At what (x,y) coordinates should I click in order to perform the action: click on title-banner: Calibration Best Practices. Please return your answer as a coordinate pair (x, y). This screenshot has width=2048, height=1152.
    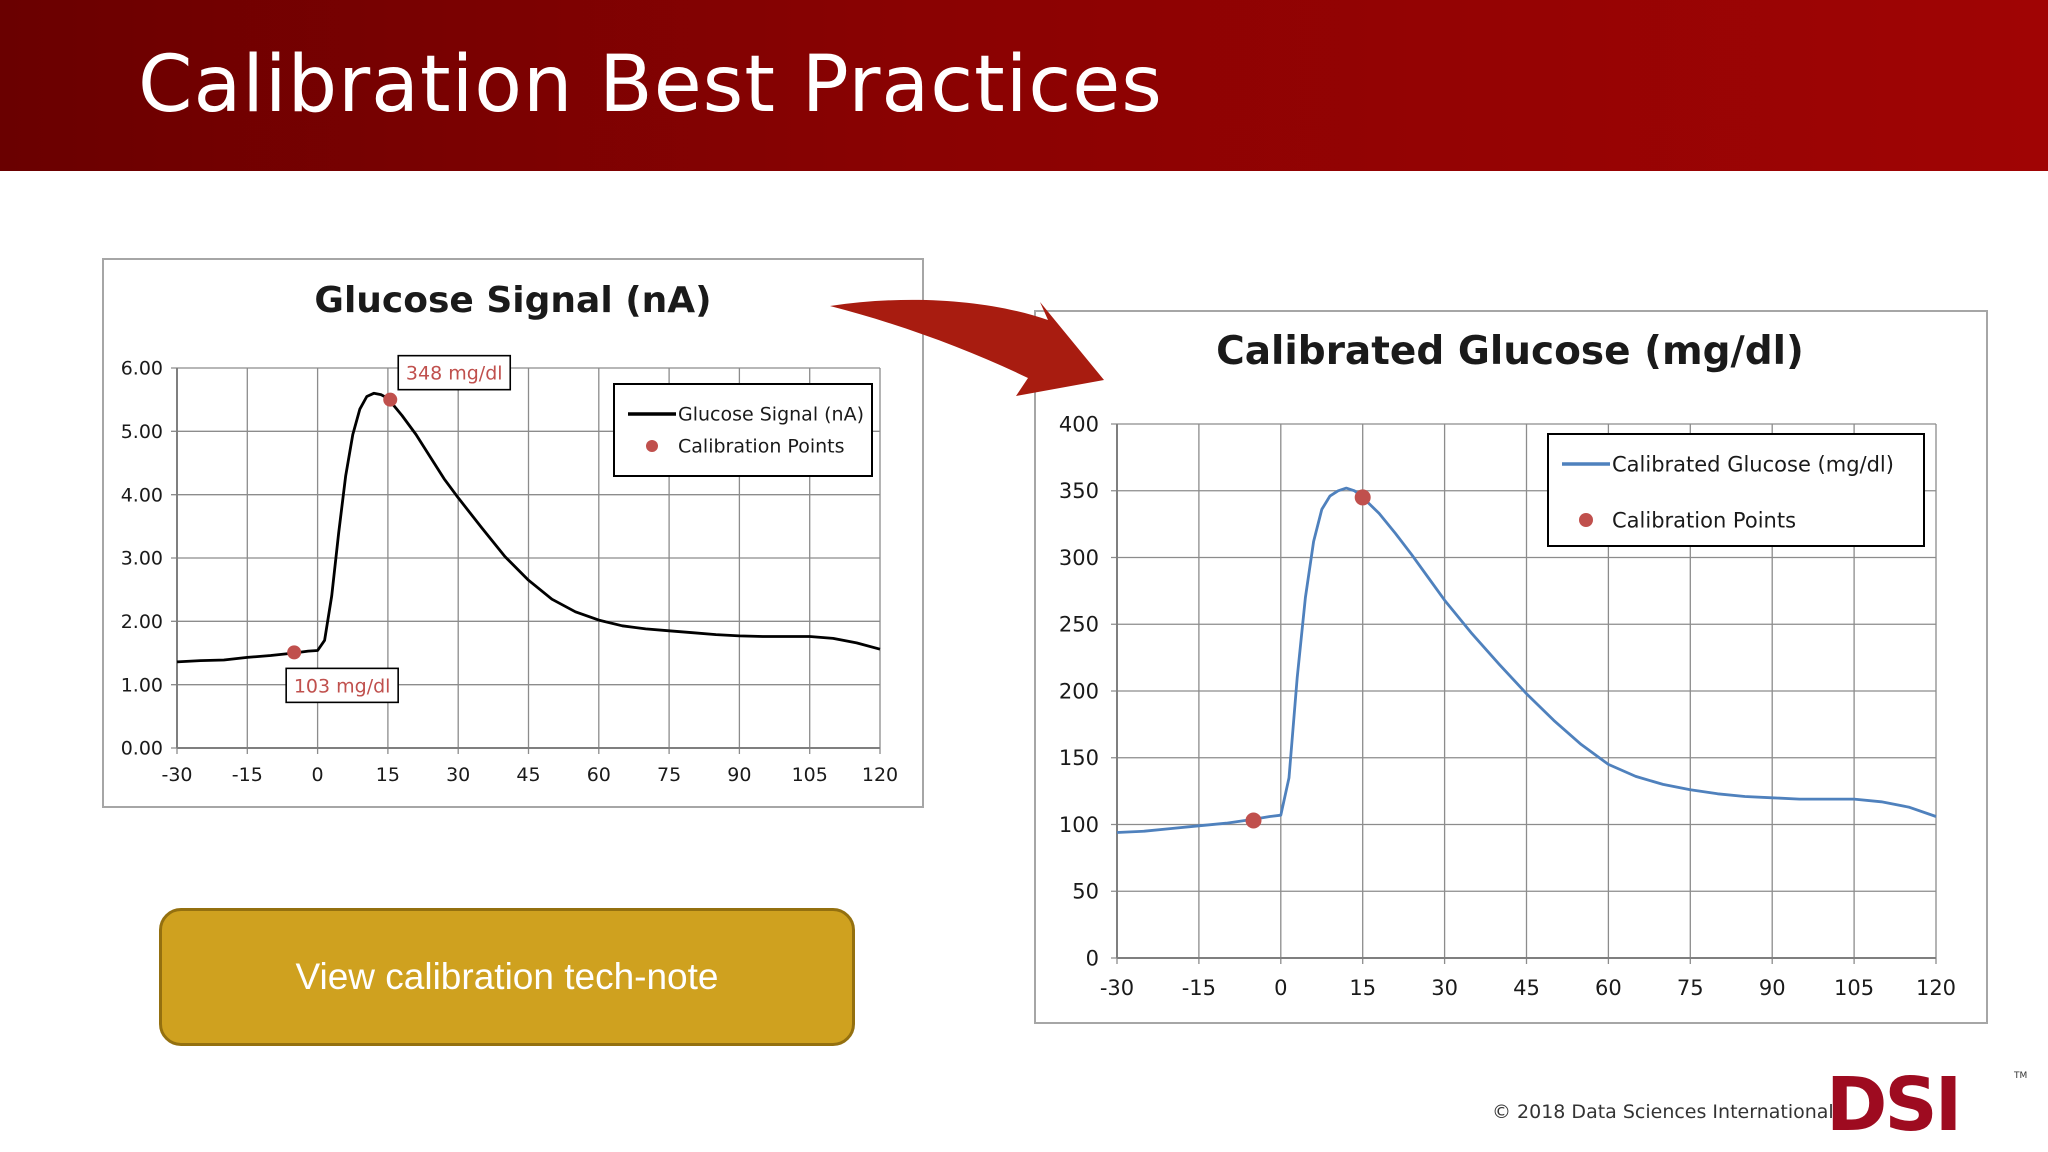
    Looking at the image, I should click on (1024, 85).